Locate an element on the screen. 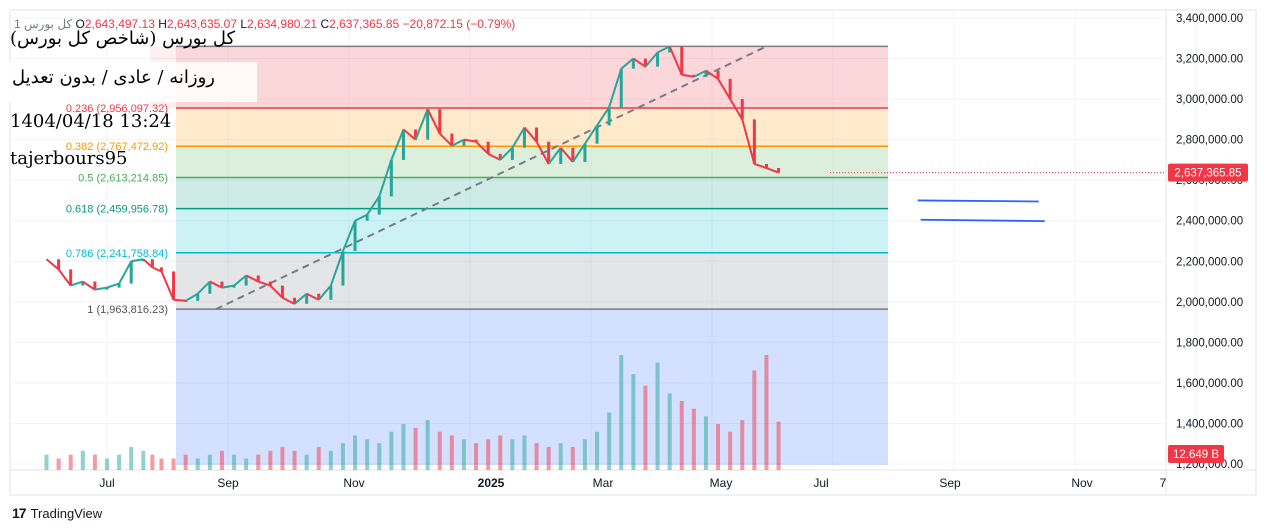 Image resolution: width=1266 pixels, height=532 pixels. chart-datetime: 1404/04/18 13:24 is located at coordinates (91, 121).